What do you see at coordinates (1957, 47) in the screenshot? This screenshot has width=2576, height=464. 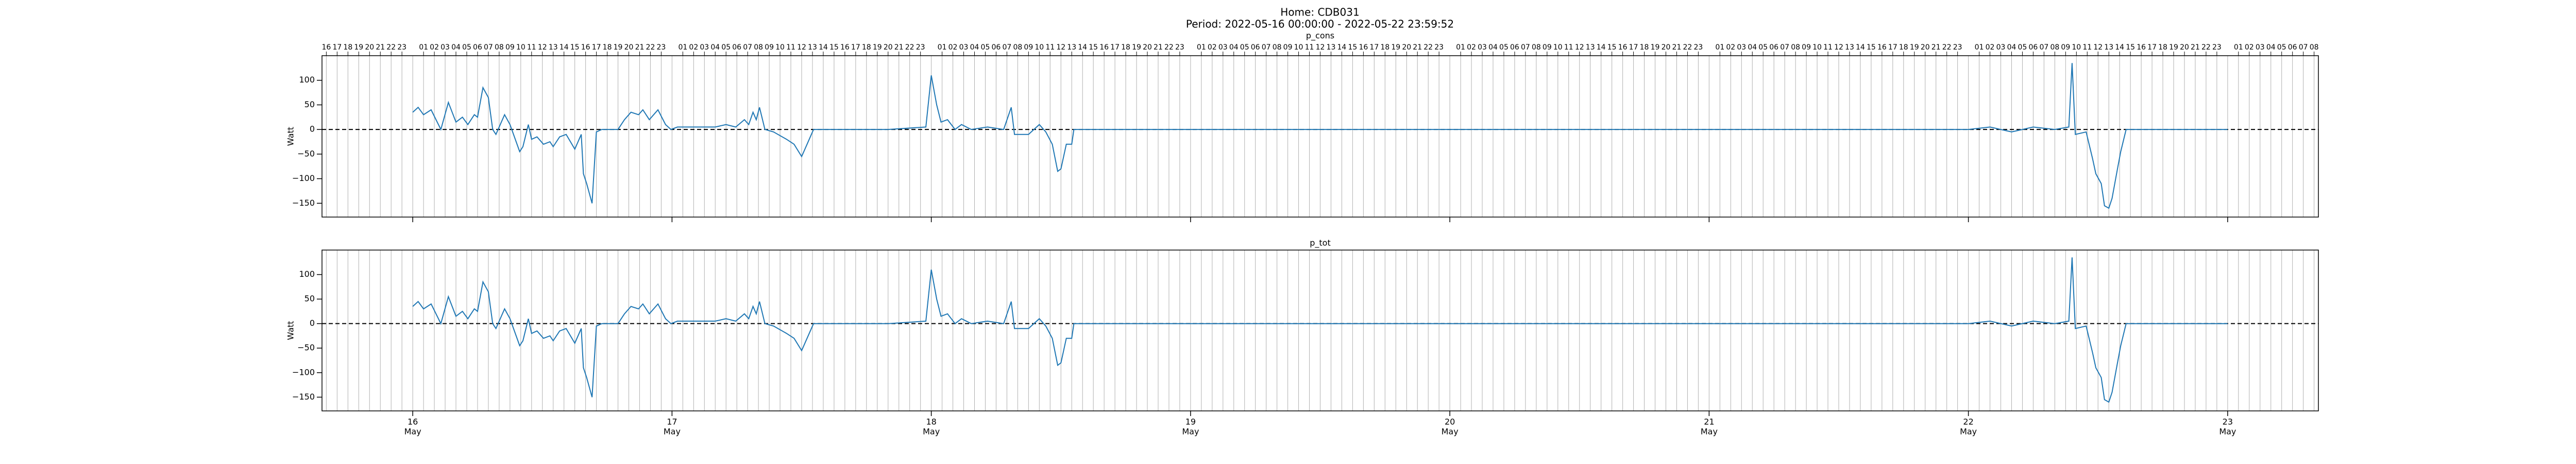 I see `x2-tick-label: 23` at bounding box center [1957, 47].